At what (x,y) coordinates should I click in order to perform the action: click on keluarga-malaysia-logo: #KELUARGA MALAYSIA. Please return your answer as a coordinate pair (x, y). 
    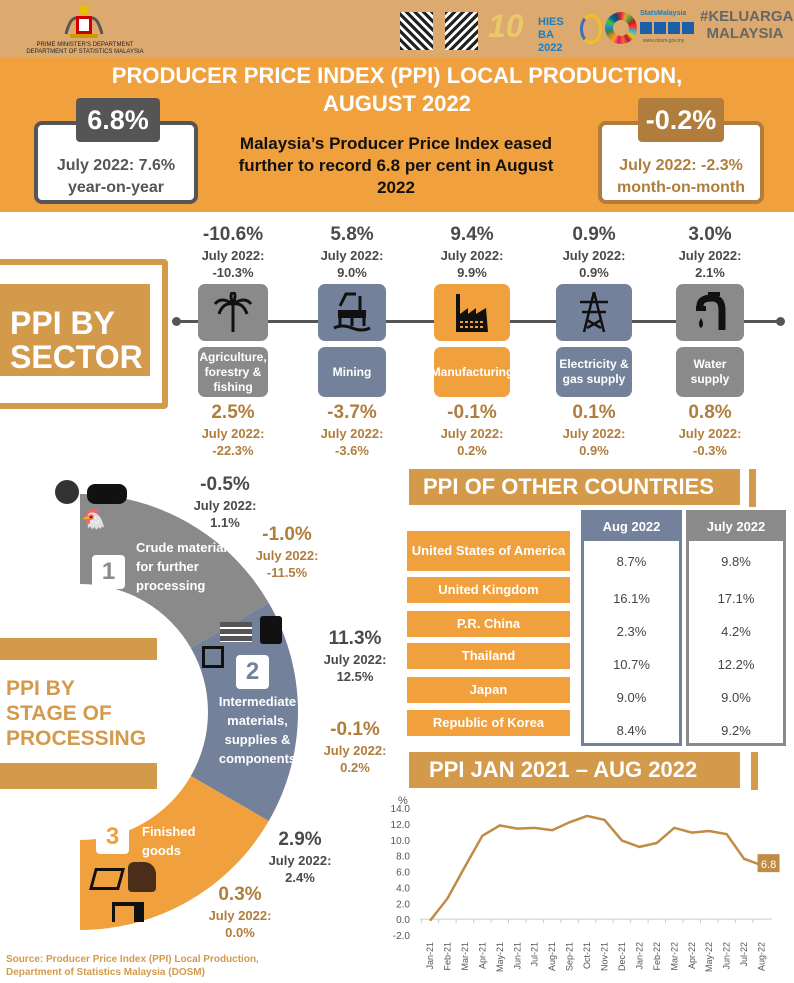
    Looking at the image, I should click on (747, 25).